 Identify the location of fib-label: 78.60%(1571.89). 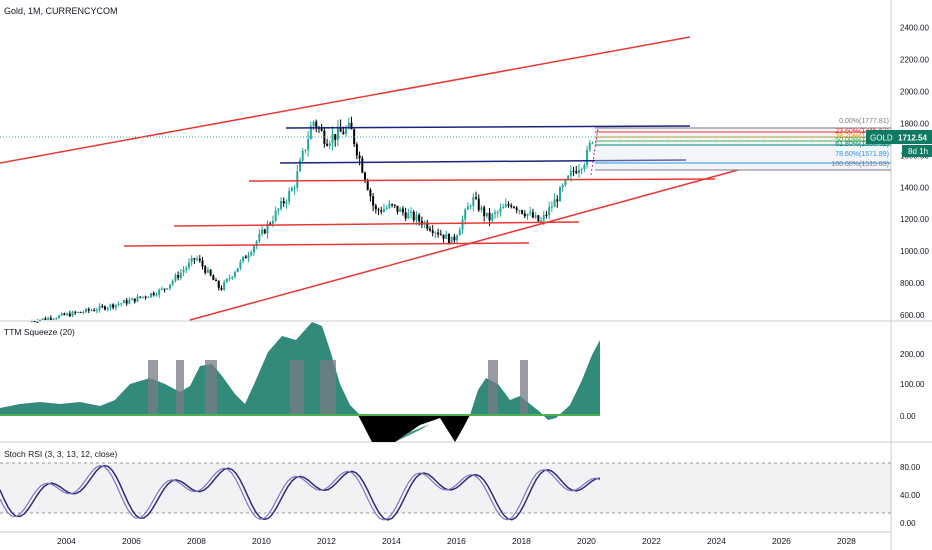
(862, 154).